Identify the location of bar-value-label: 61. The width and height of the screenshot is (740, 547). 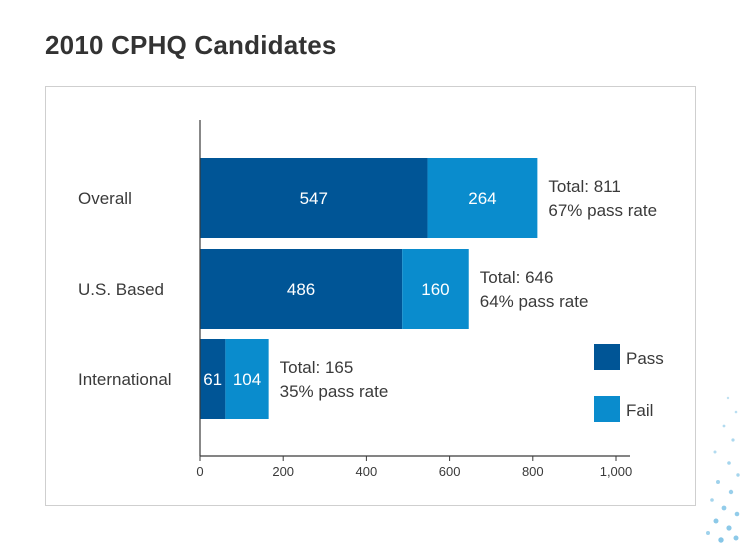
(212, 379).